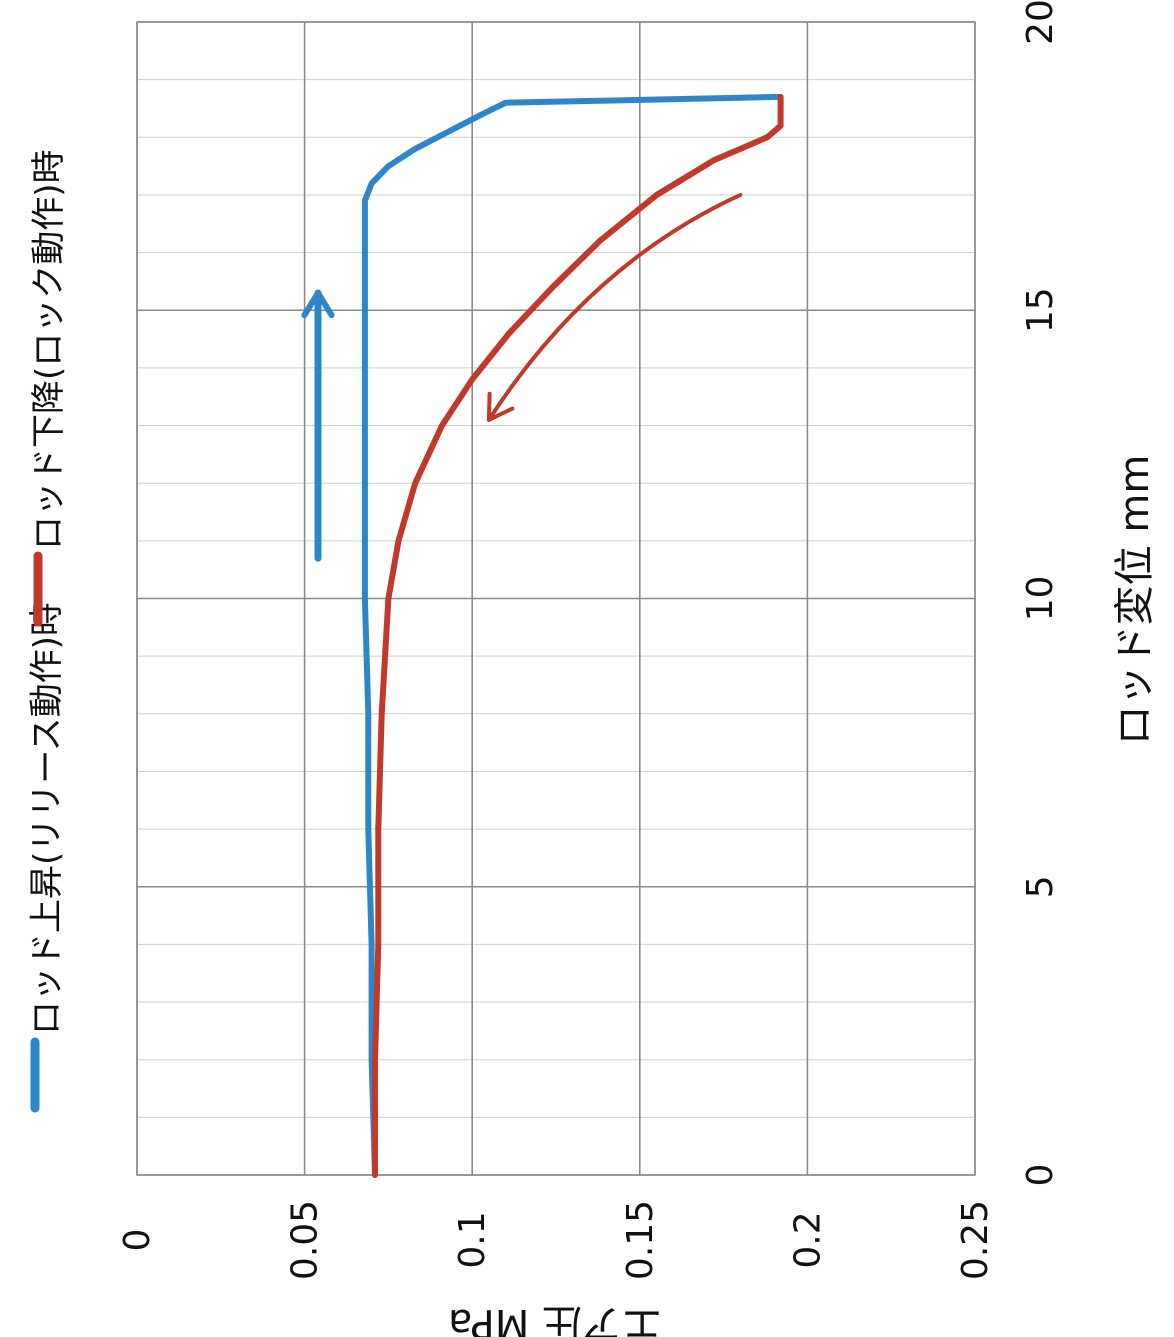  What do you see at coordinates (975, 1240) in the screenshot?
I see `y-tick-label: 0.25` at bounding box center [975, 1240].